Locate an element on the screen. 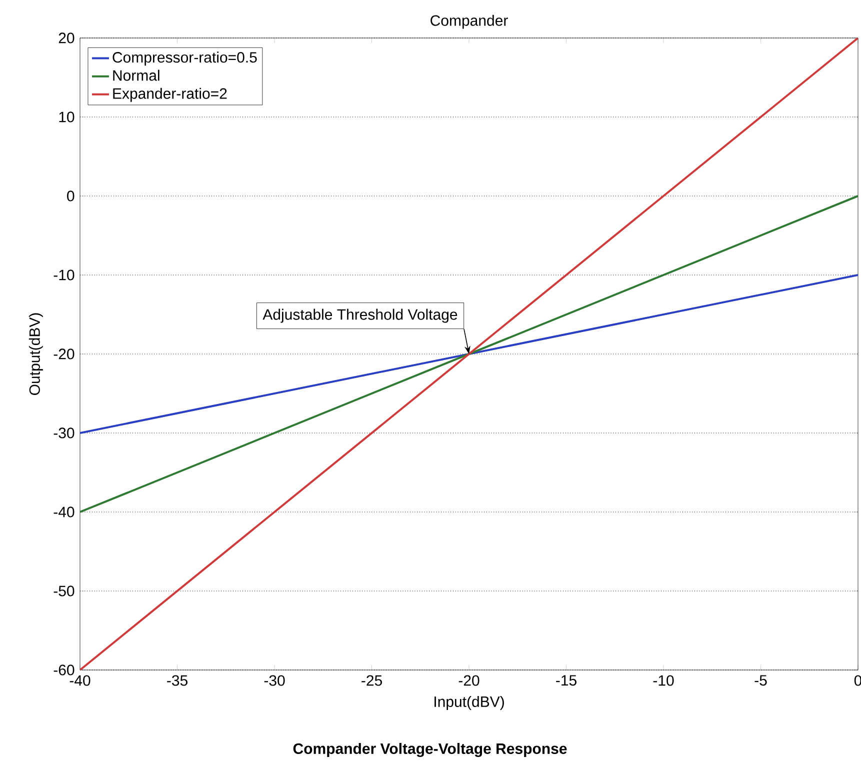  y-tick-label: -40 is located at coordinates (64, 512).